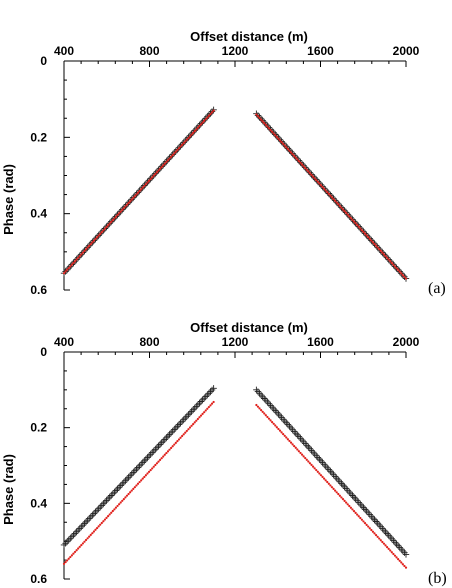 Image resolution: width=452 pixels, height=588 pixels. Describe the element at coordinates (43, 61) in the screenshot. I see `y-tick-label: 0` at that location.